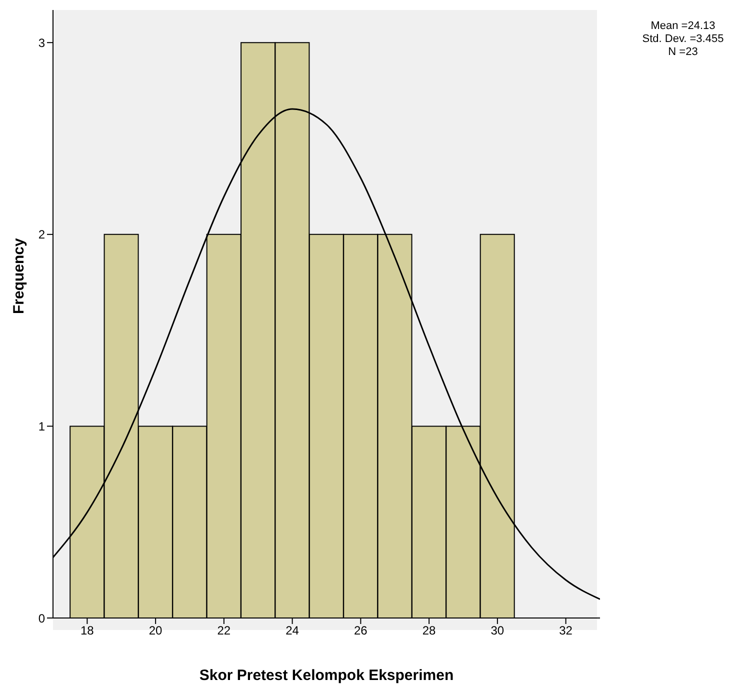 The image size is (749, 700). I want to click on y-tick-label: 3, so click(42, 43).